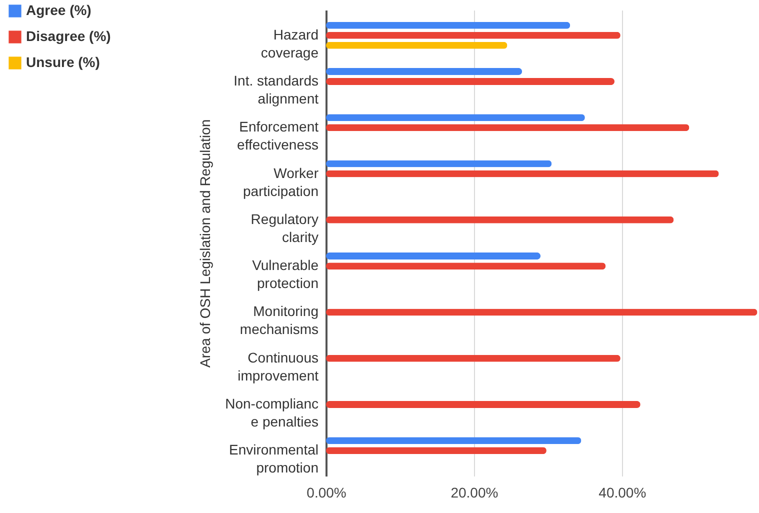 The height and width of the screenshot is (513, 759). Describe the element at coordinates (59, 10) in the screenshot. I see `legend-label: Agree (%)` at that location.